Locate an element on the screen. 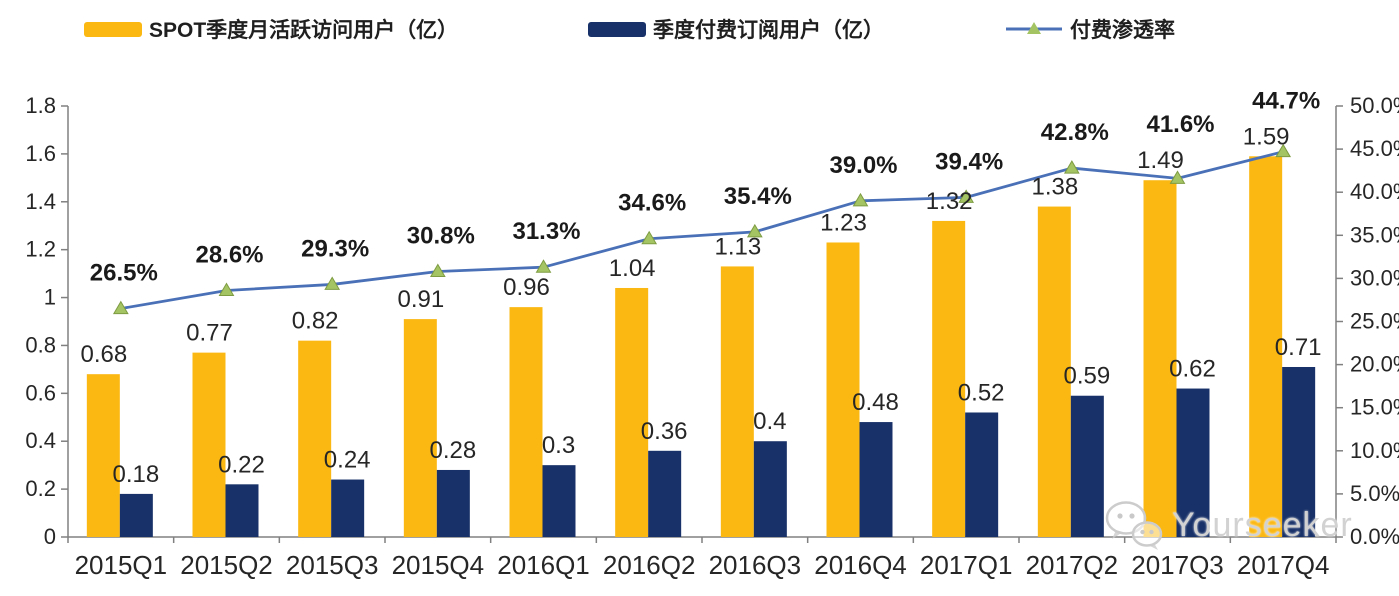 Image resolution: width=1399 pixels, height=596 pixels. right-axis-tick-label: 15.0% is located at coordinates (1374, 407).